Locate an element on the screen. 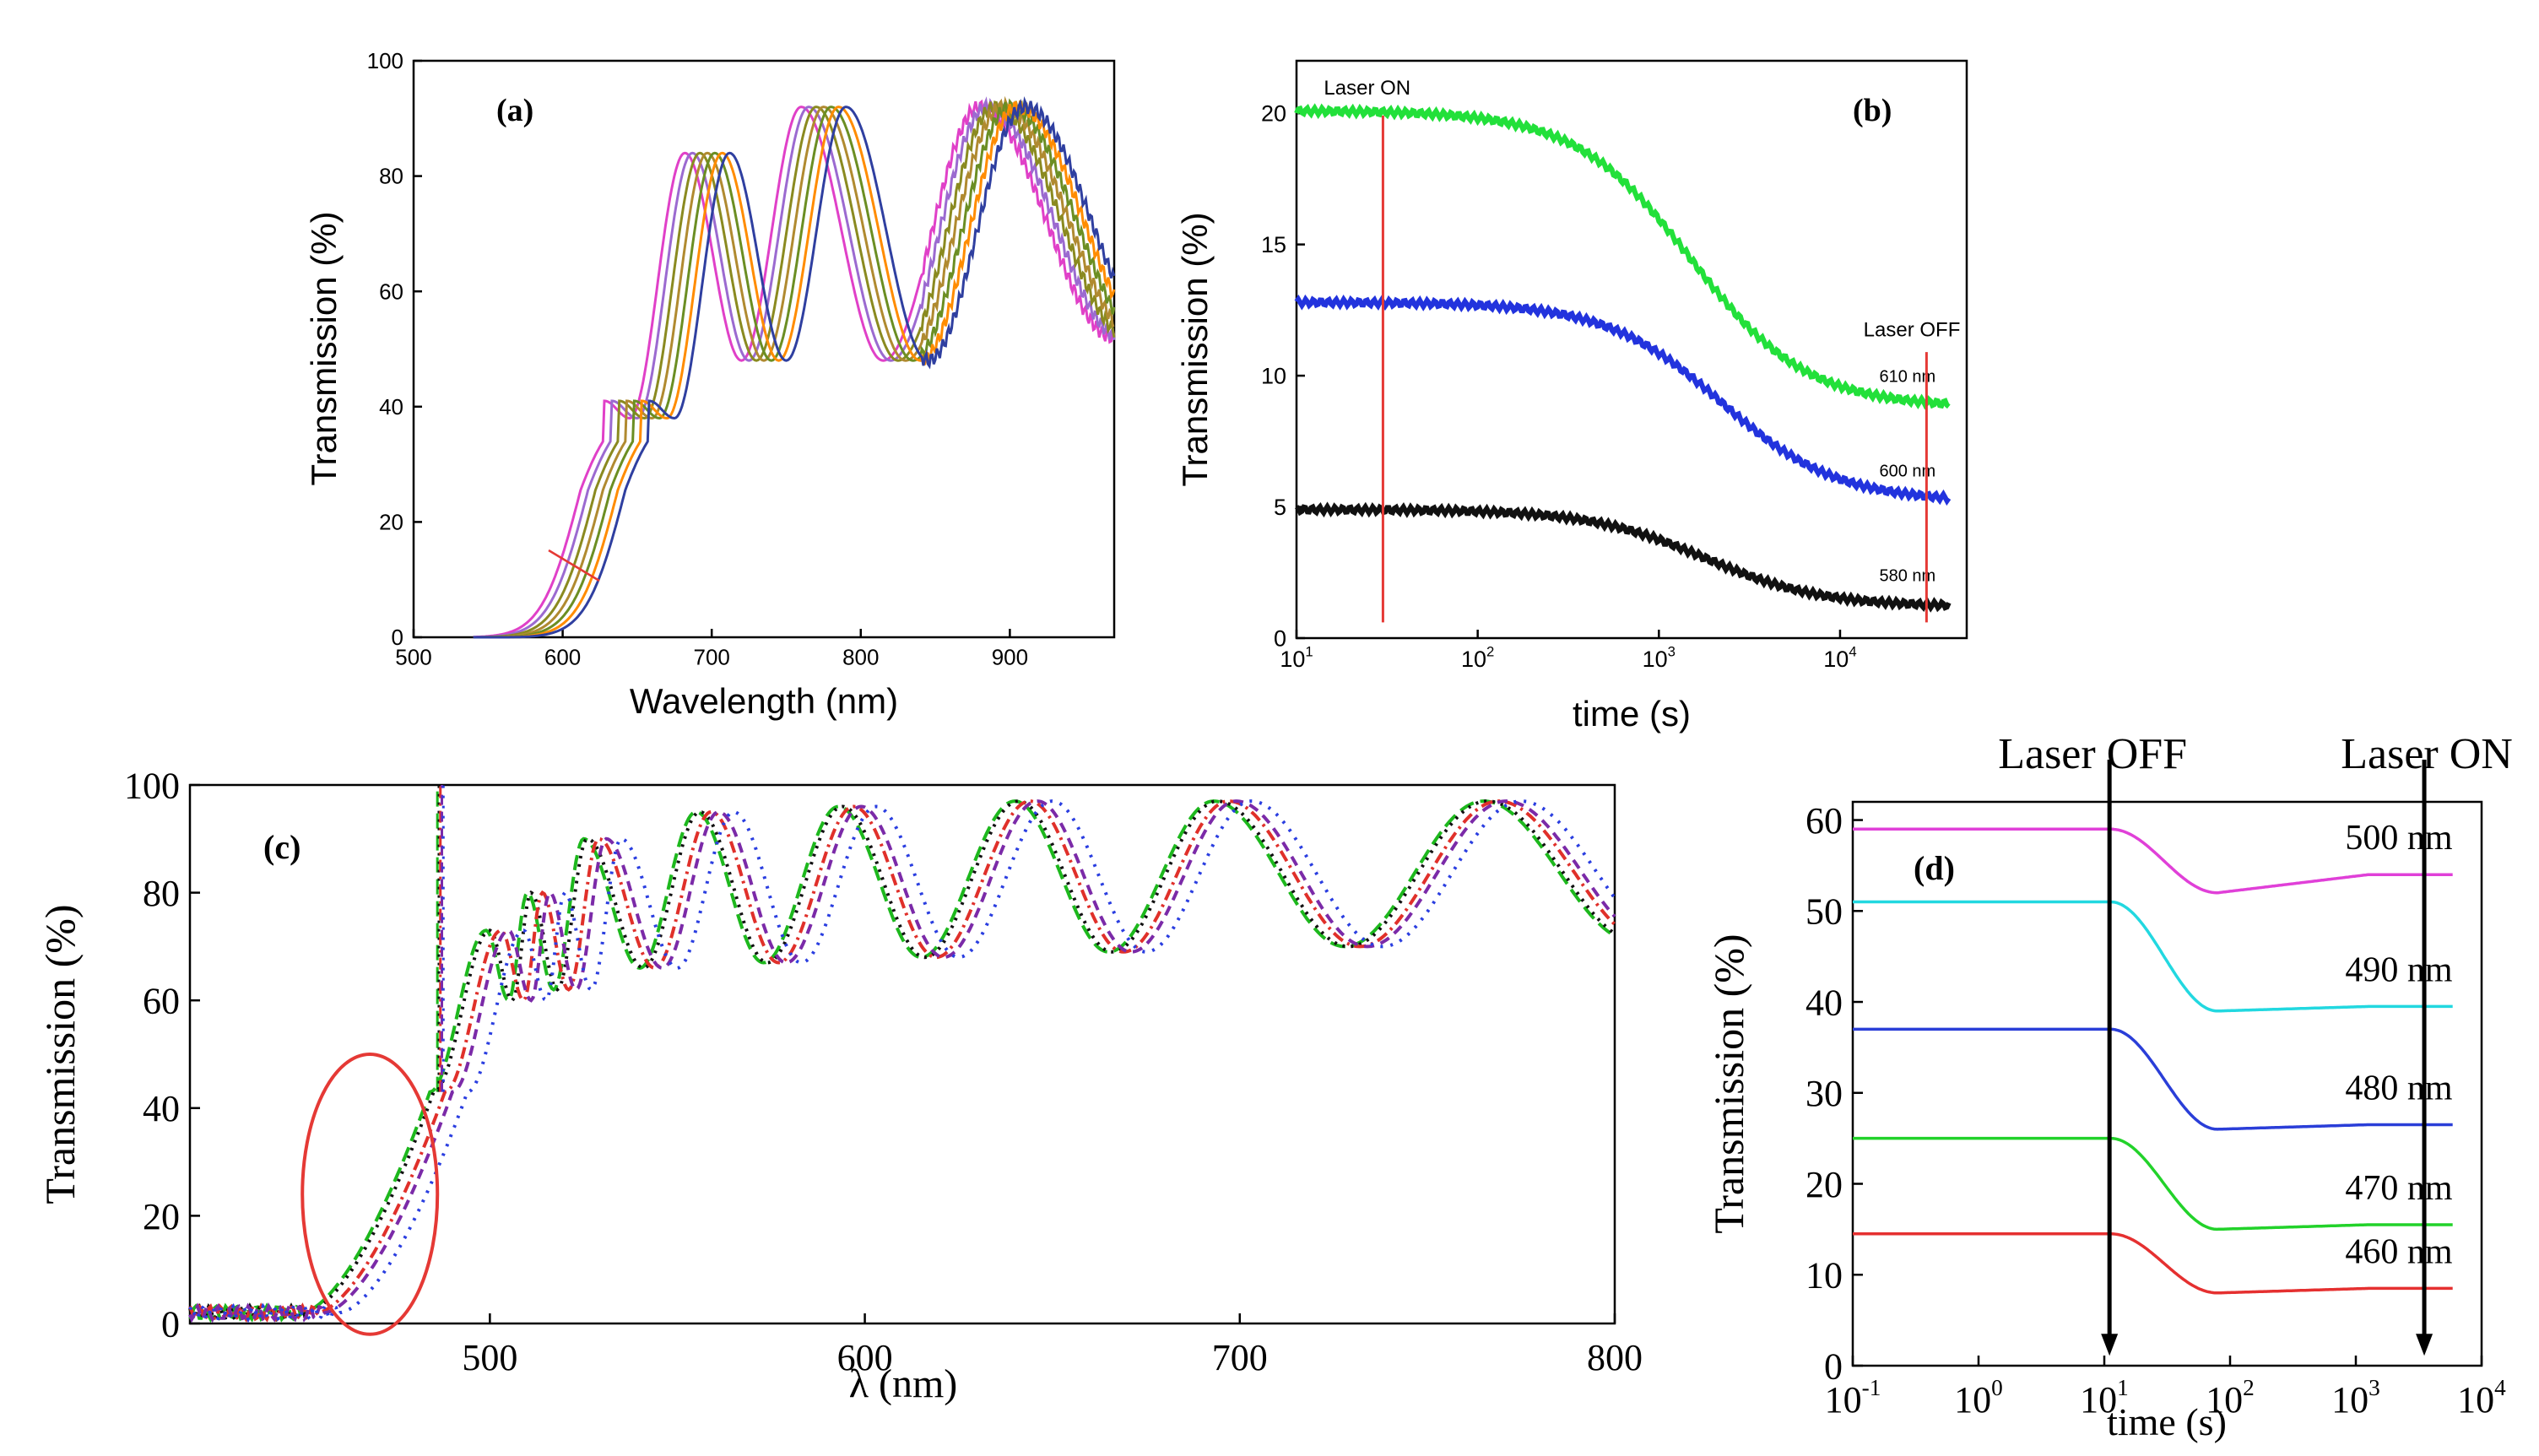  series-label: 580 nm is located at coordinates (1907, 576).